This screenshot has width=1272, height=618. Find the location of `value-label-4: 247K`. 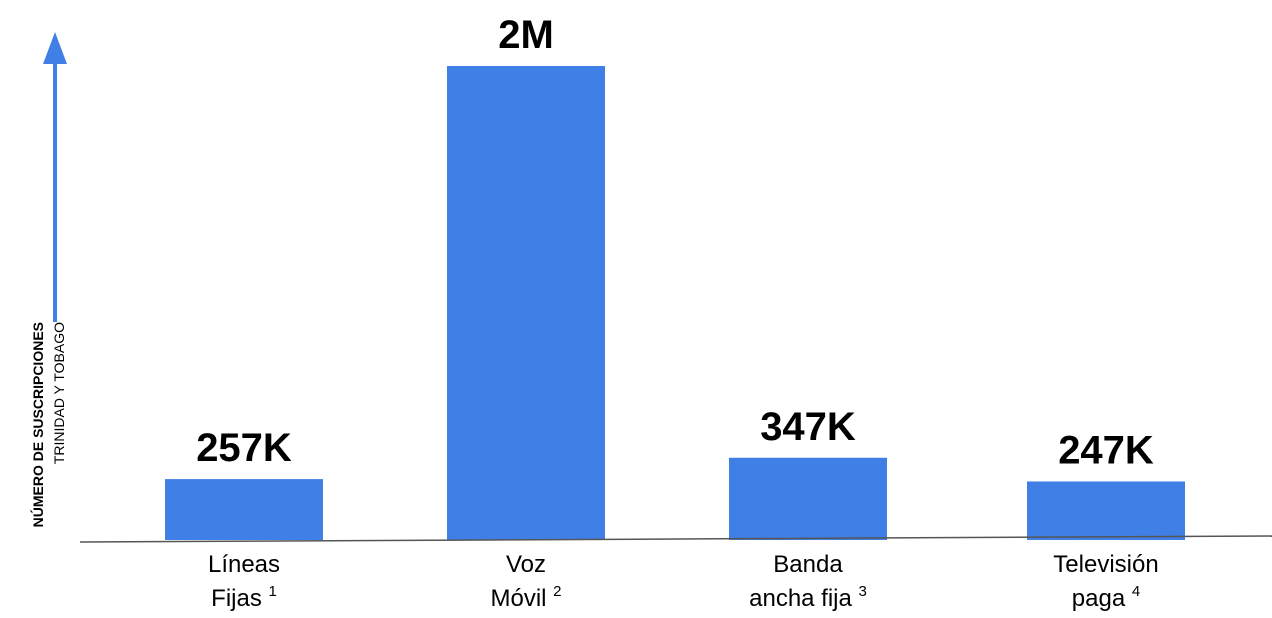

value-label-4: 247K is located at coordinates (1106, 450).